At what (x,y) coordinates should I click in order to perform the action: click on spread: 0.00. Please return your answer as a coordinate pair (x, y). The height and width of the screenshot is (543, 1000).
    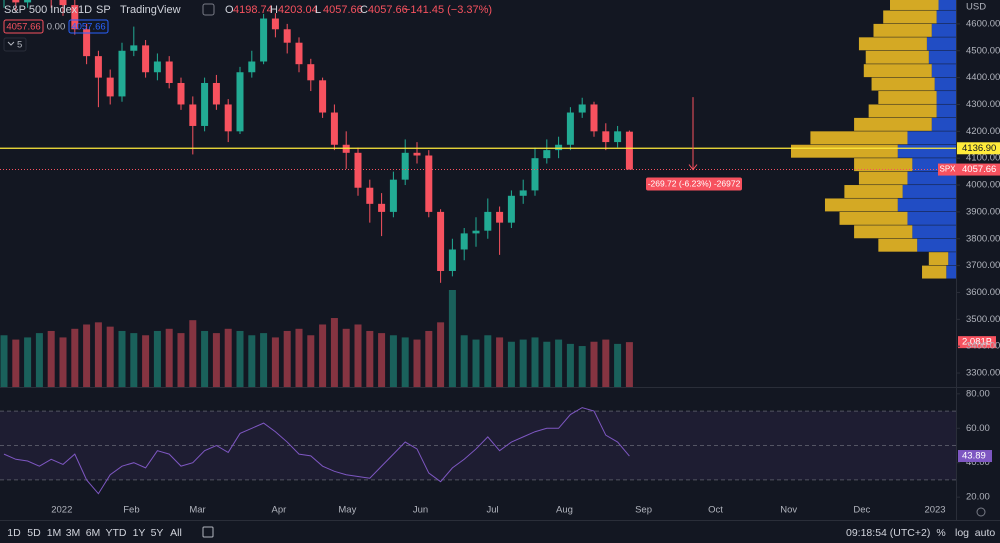
    Looking at the image, I should click on (56, 27).